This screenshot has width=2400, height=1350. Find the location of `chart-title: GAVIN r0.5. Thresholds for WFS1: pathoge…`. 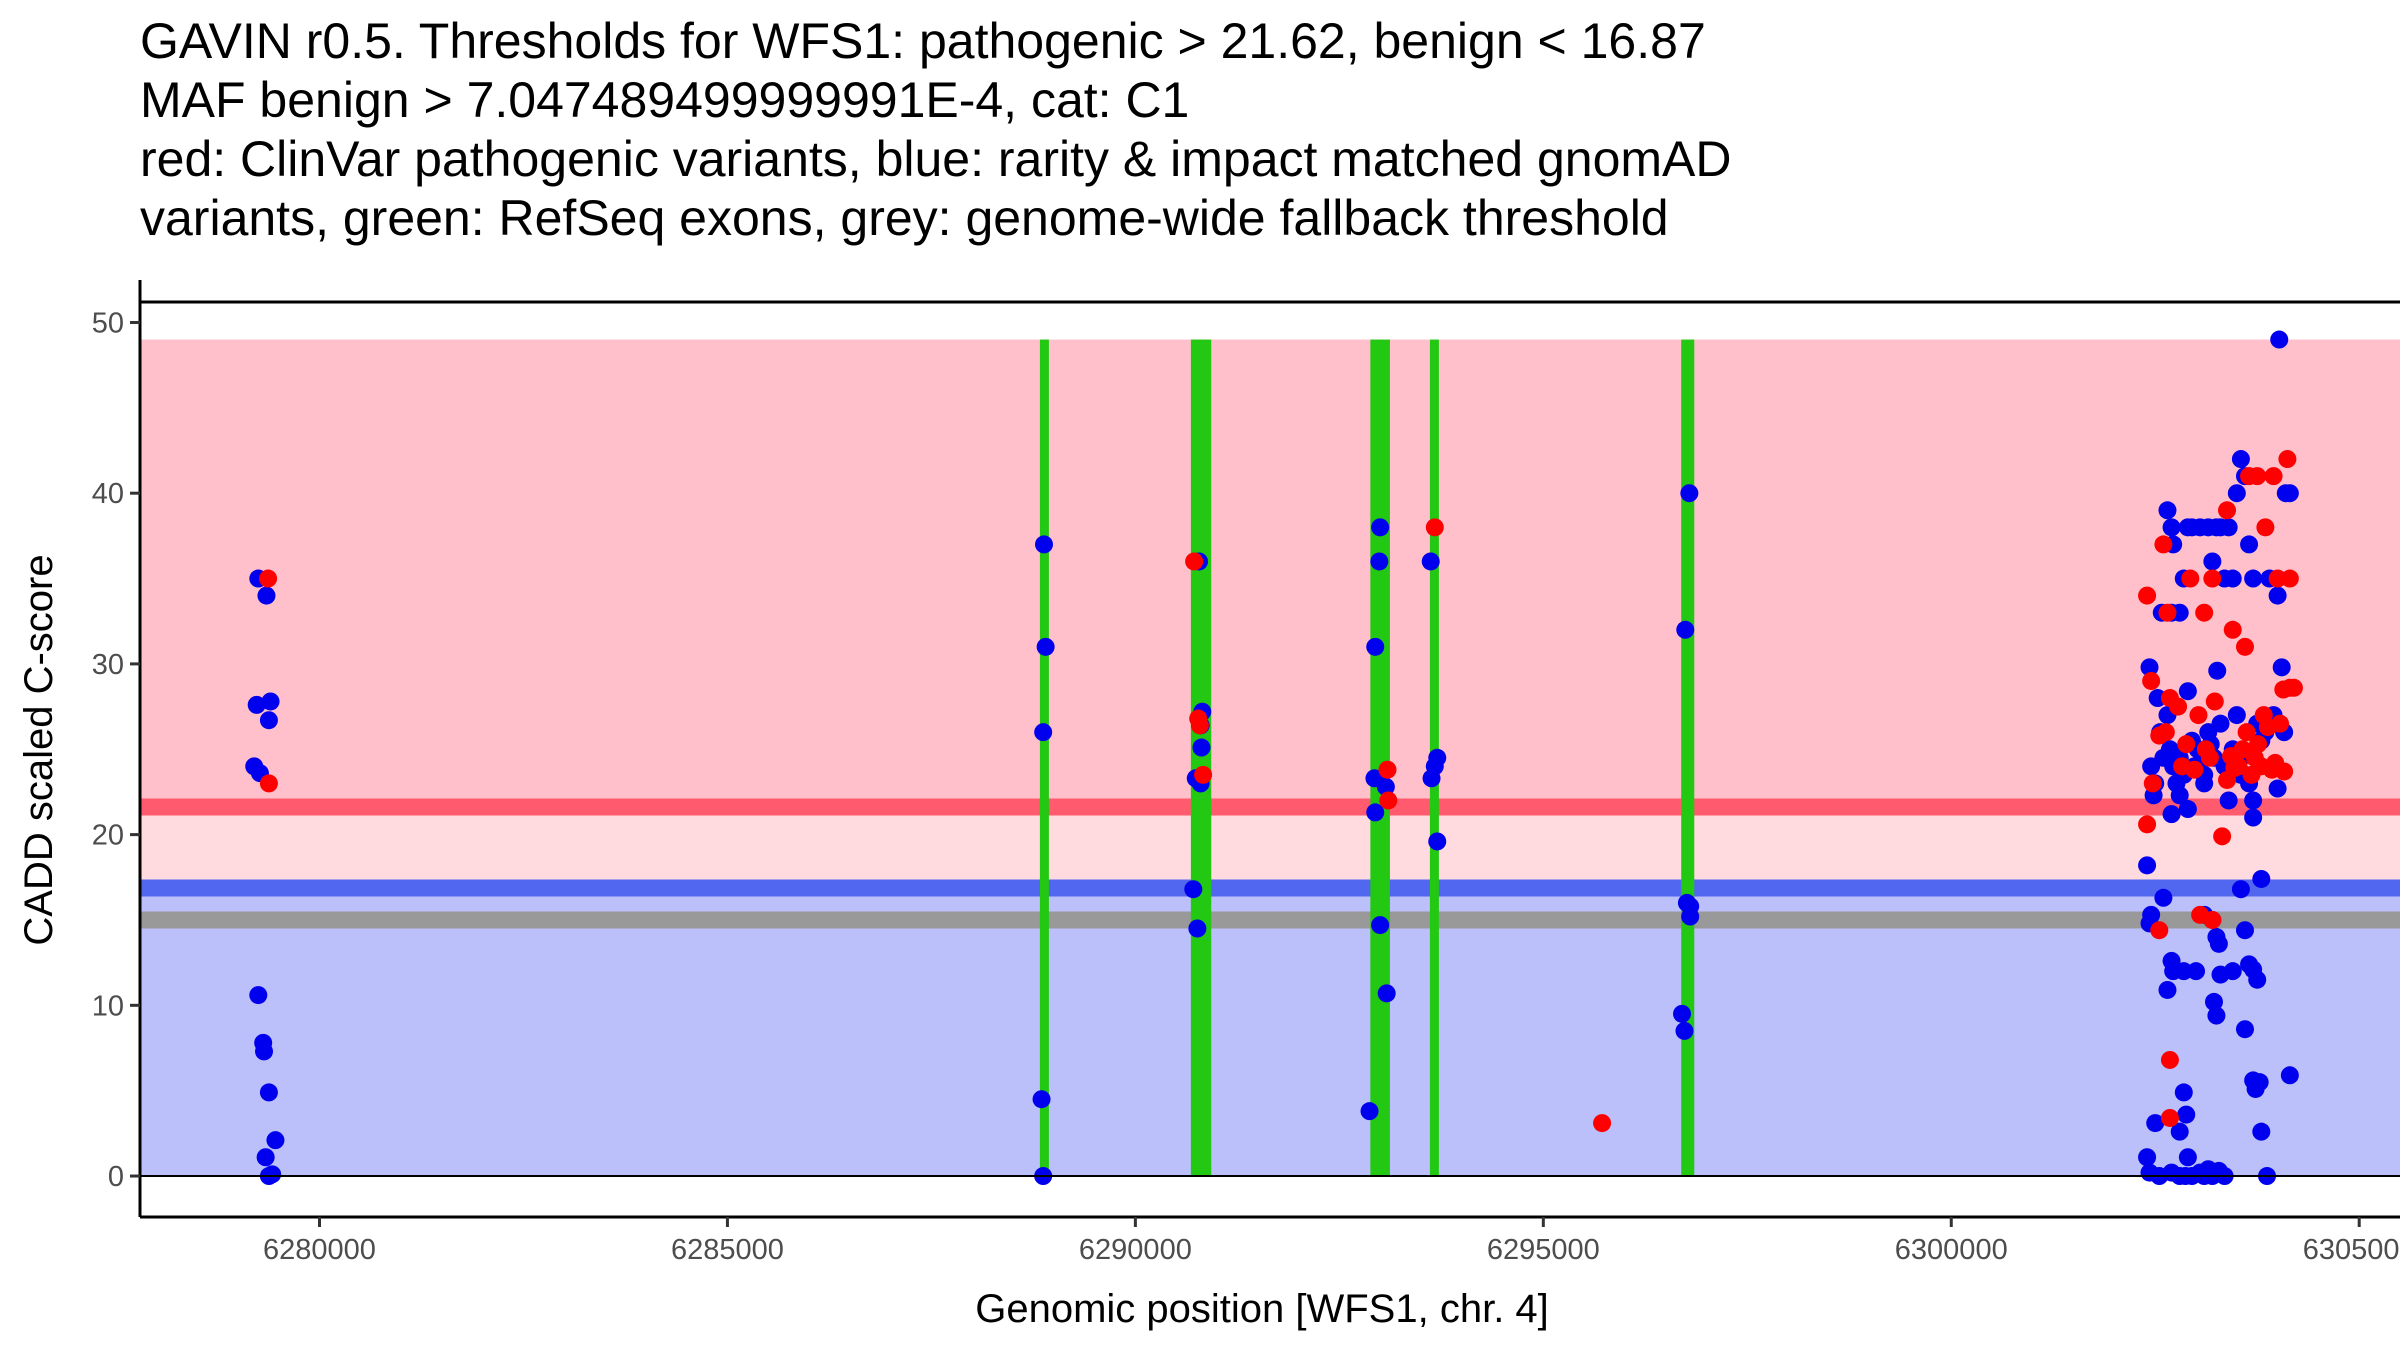

chart-title: GAVIN r0.5. Thresholds for WFS1: pathoge… is located at coordinates (935, 130).